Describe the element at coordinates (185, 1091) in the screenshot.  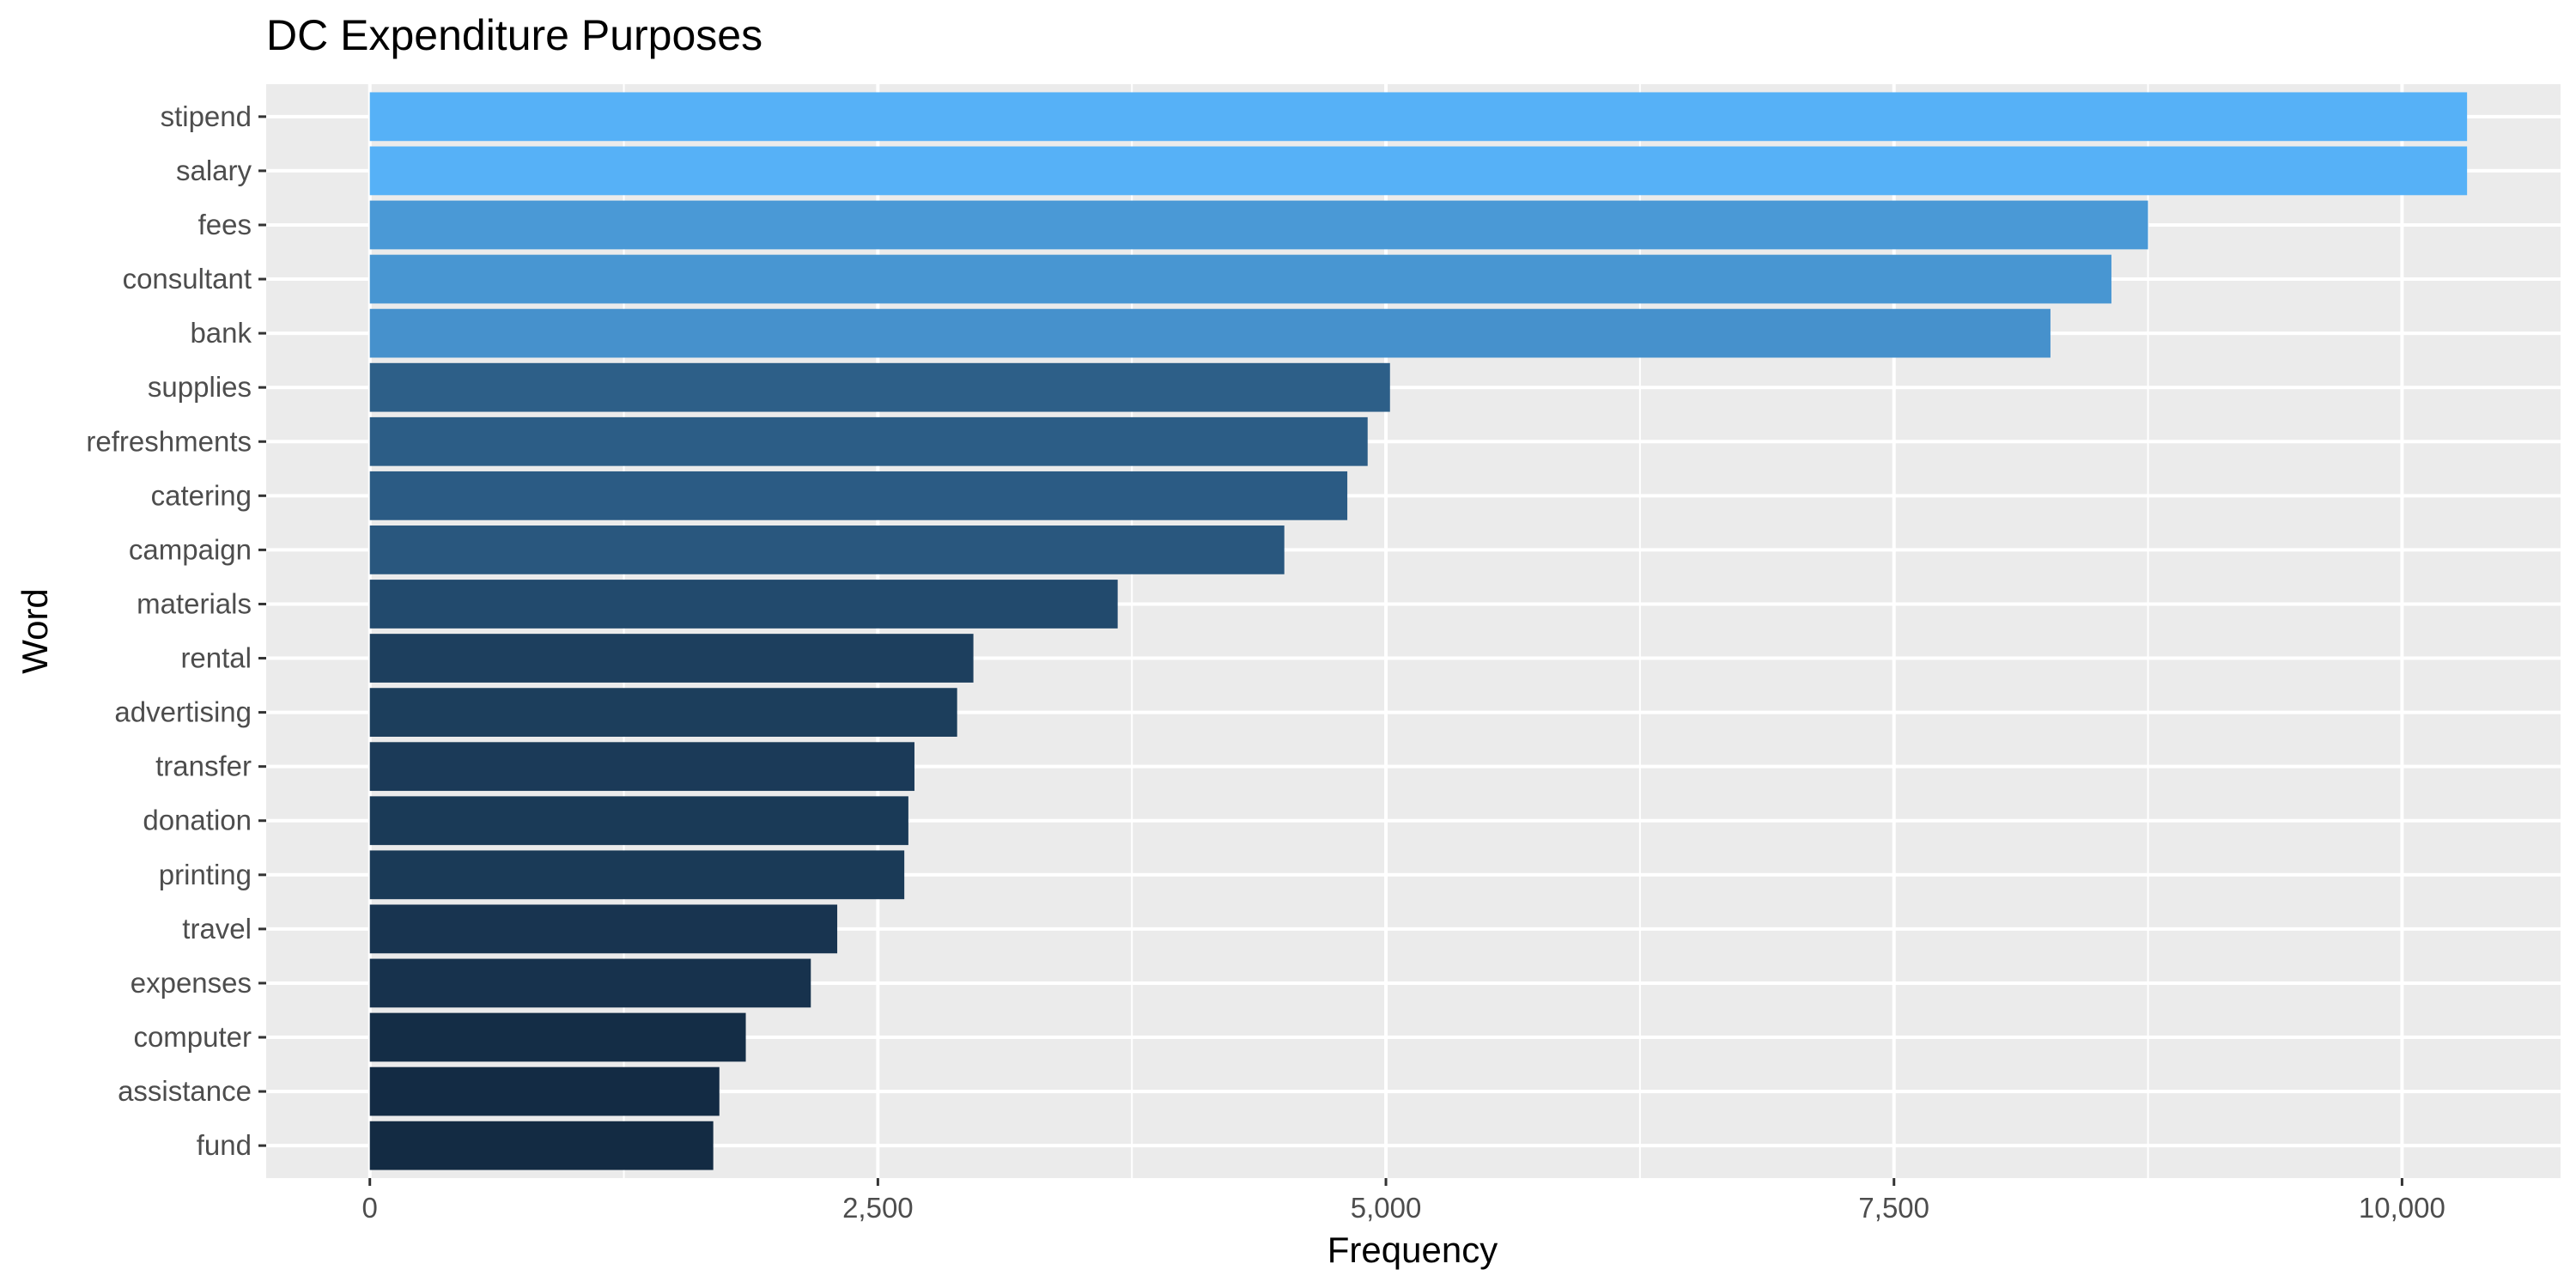
I see `y-tick-label: assistance` at that location.